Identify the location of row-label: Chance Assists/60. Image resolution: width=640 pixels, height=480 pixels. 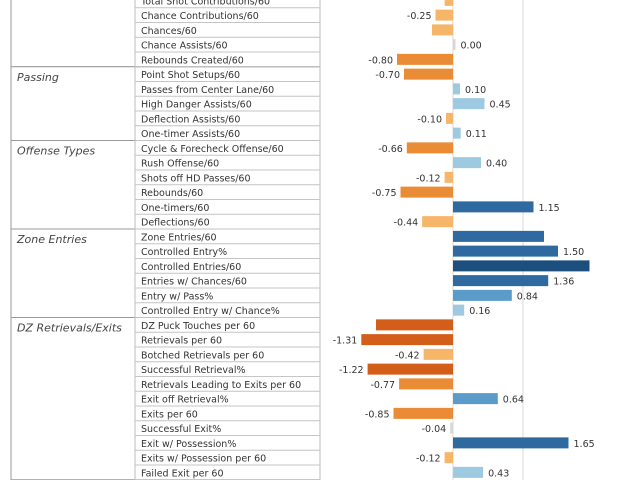
(184, 46).